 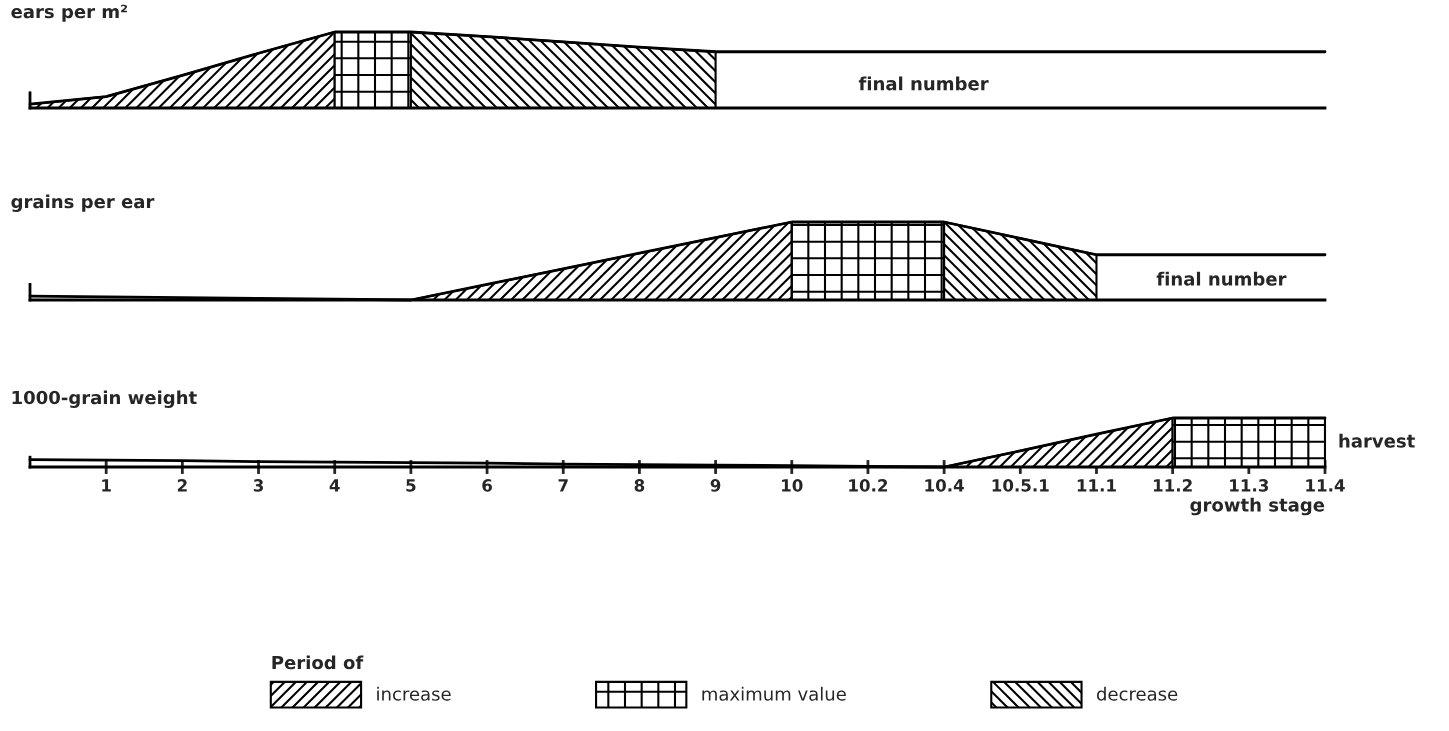 What do you see at coordinates (1249, 485) in the screenshot?
I see `x-tick-label: 11.3` at bounding box center [1249, 485].